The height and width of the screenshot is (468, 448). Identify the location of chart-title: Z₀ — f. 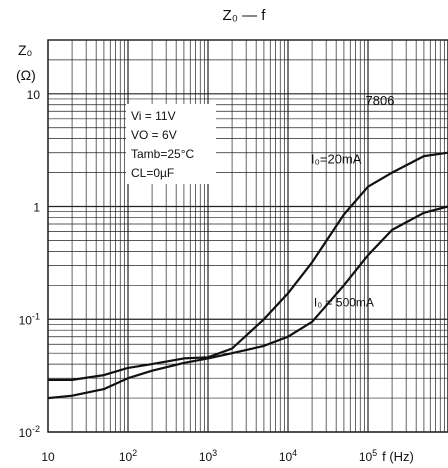
(245, 15).